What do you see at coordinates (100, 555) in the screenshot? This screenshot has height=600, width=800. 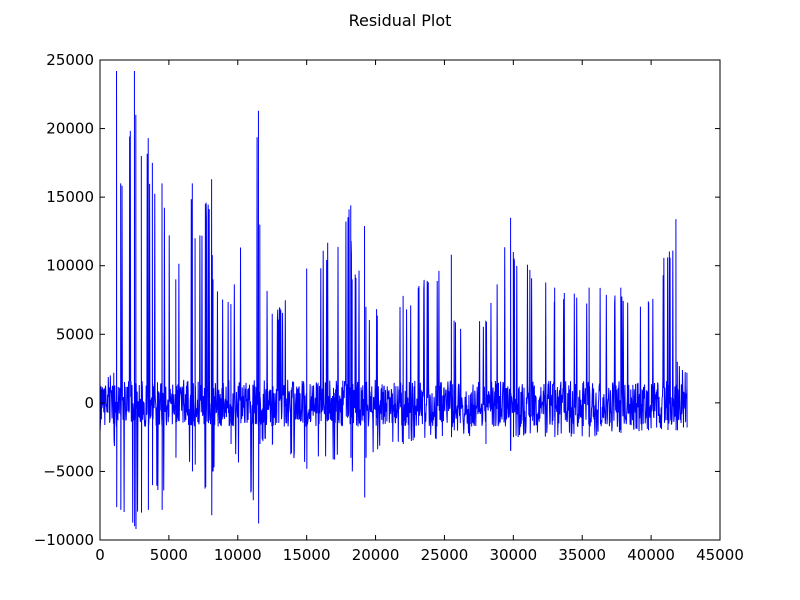 I see `x-tick-label: 0` at bounding box center [100, 555].